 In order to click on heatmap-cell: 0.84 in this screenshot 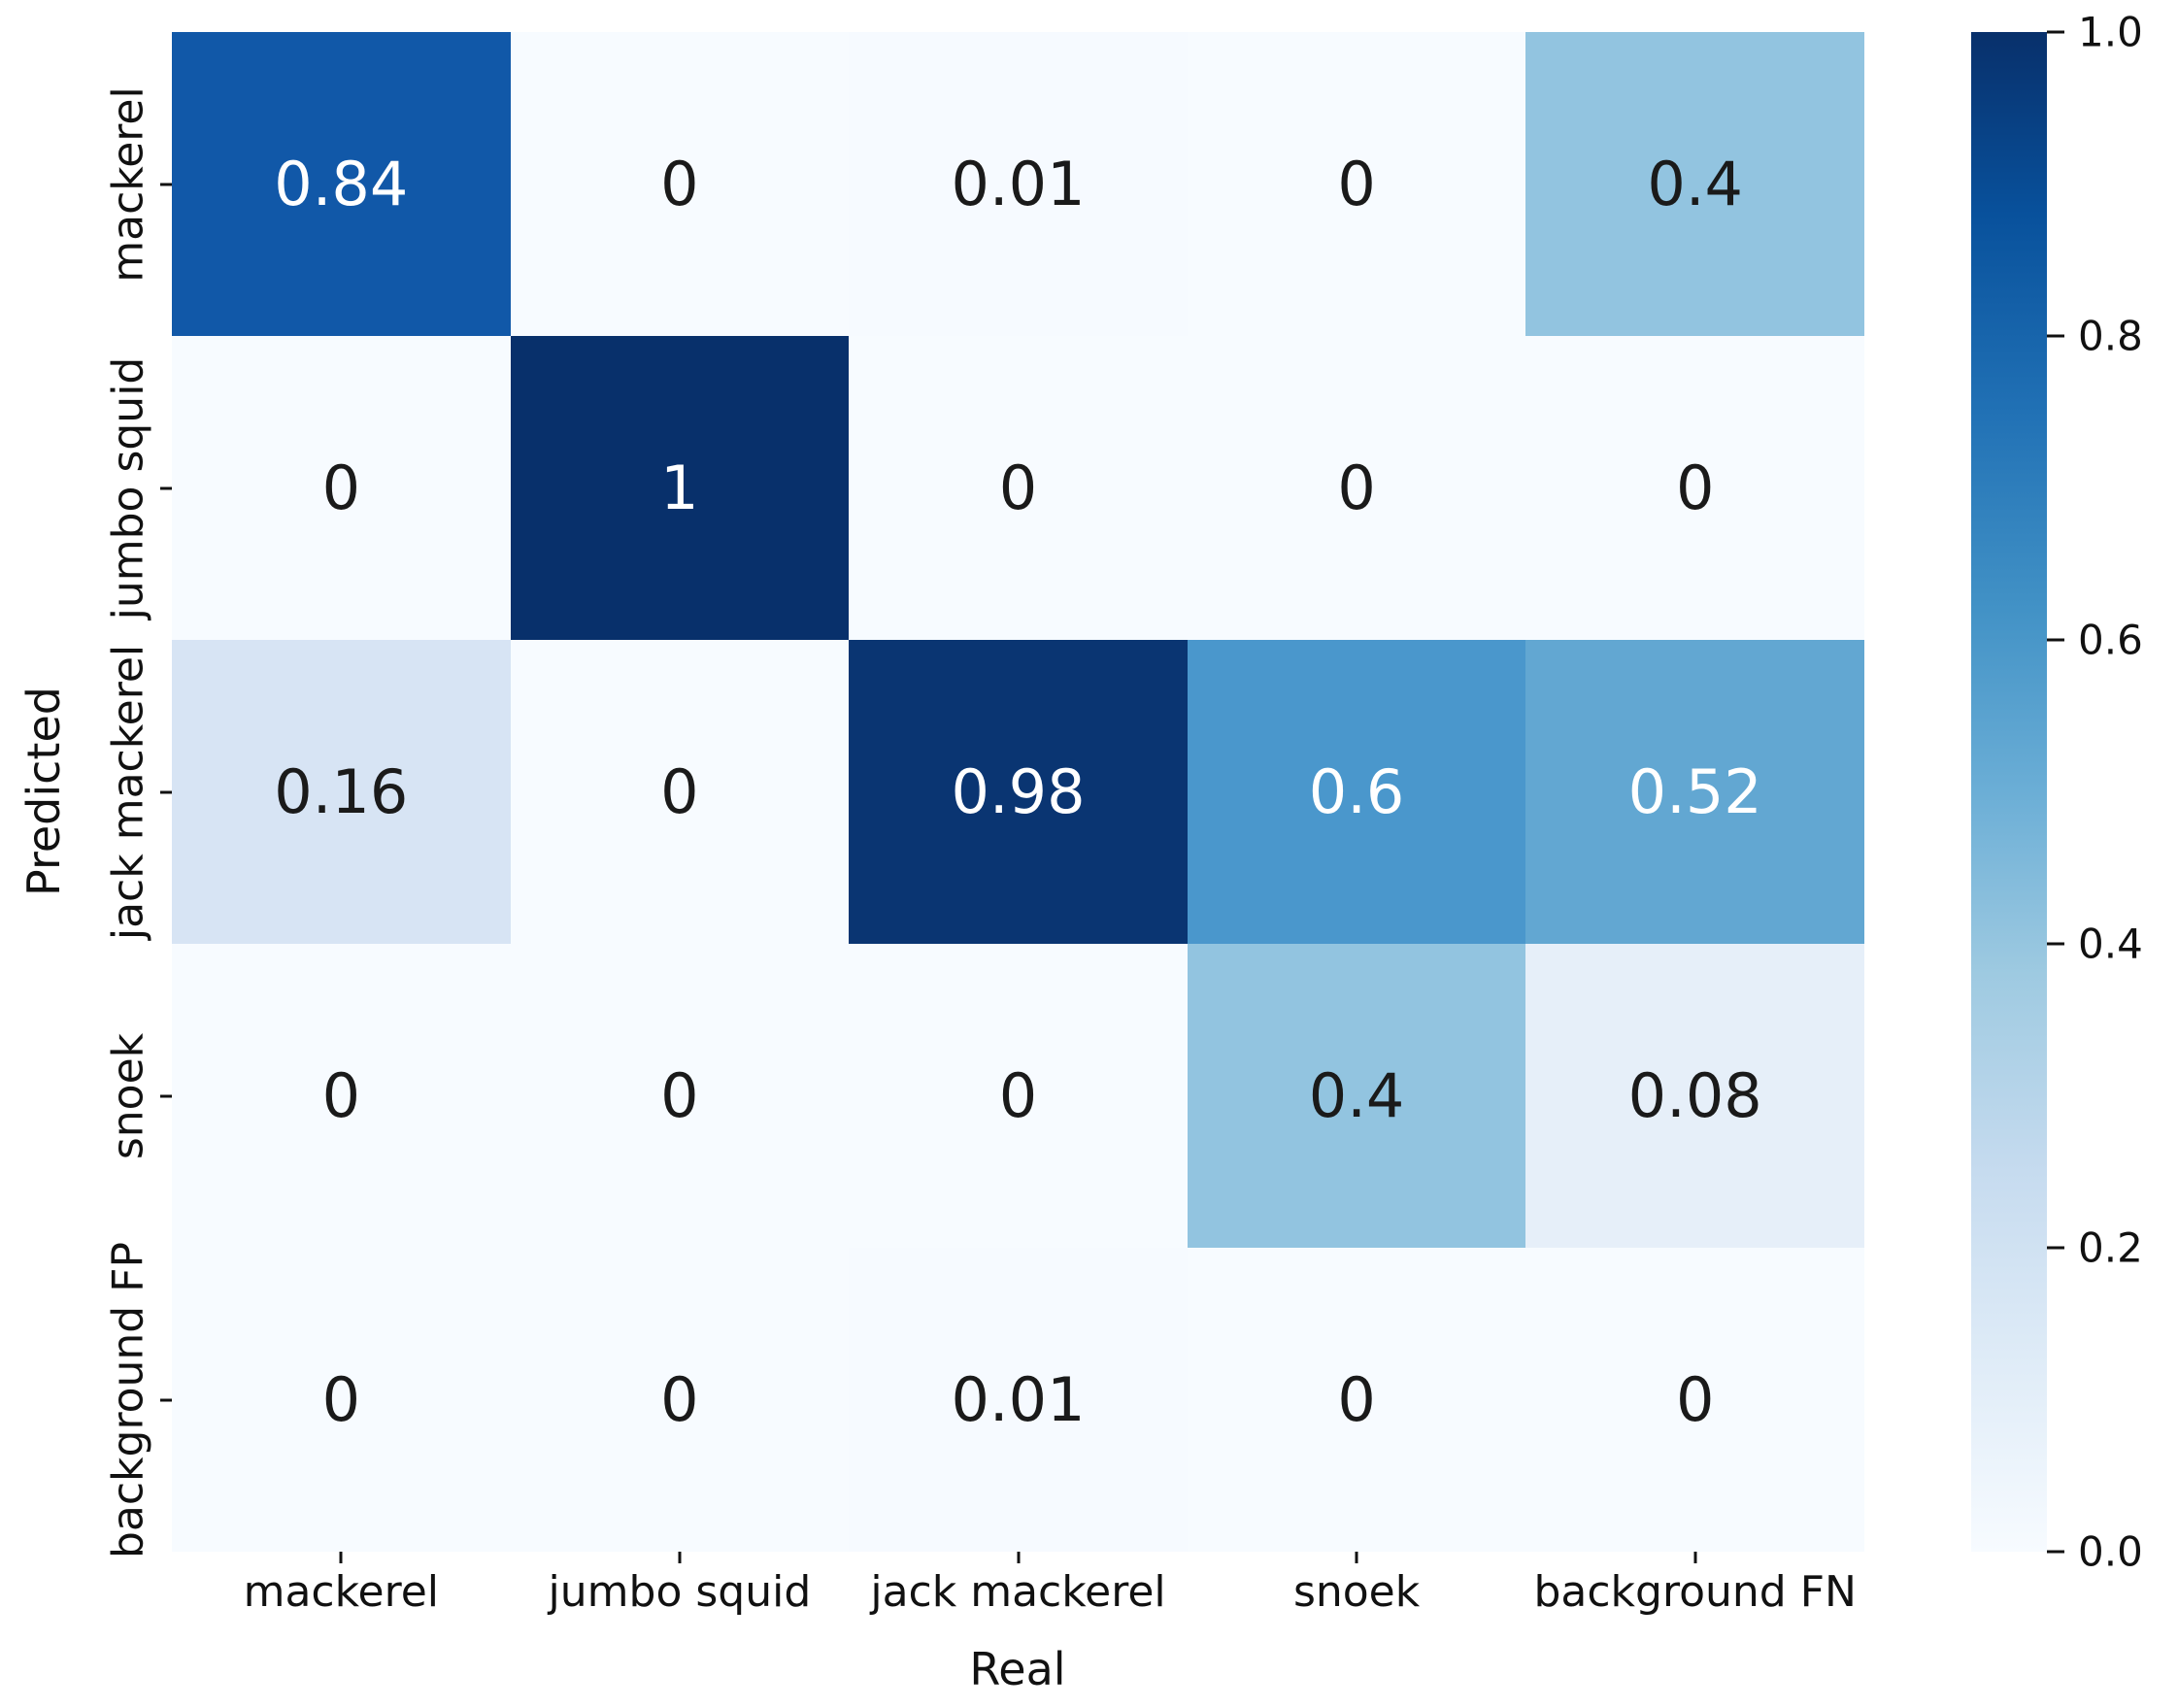, I will do `click(341, 184)`.